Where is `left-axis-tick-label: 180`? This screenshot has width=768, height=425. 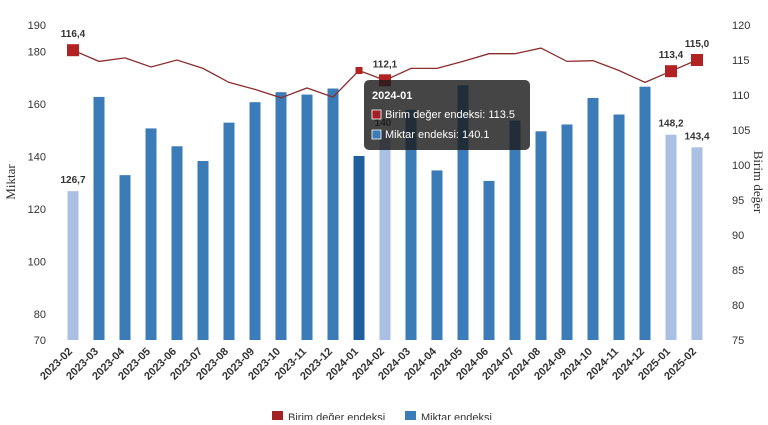
left-axis-tick-label: 180 is located at coordinates (37, 52).